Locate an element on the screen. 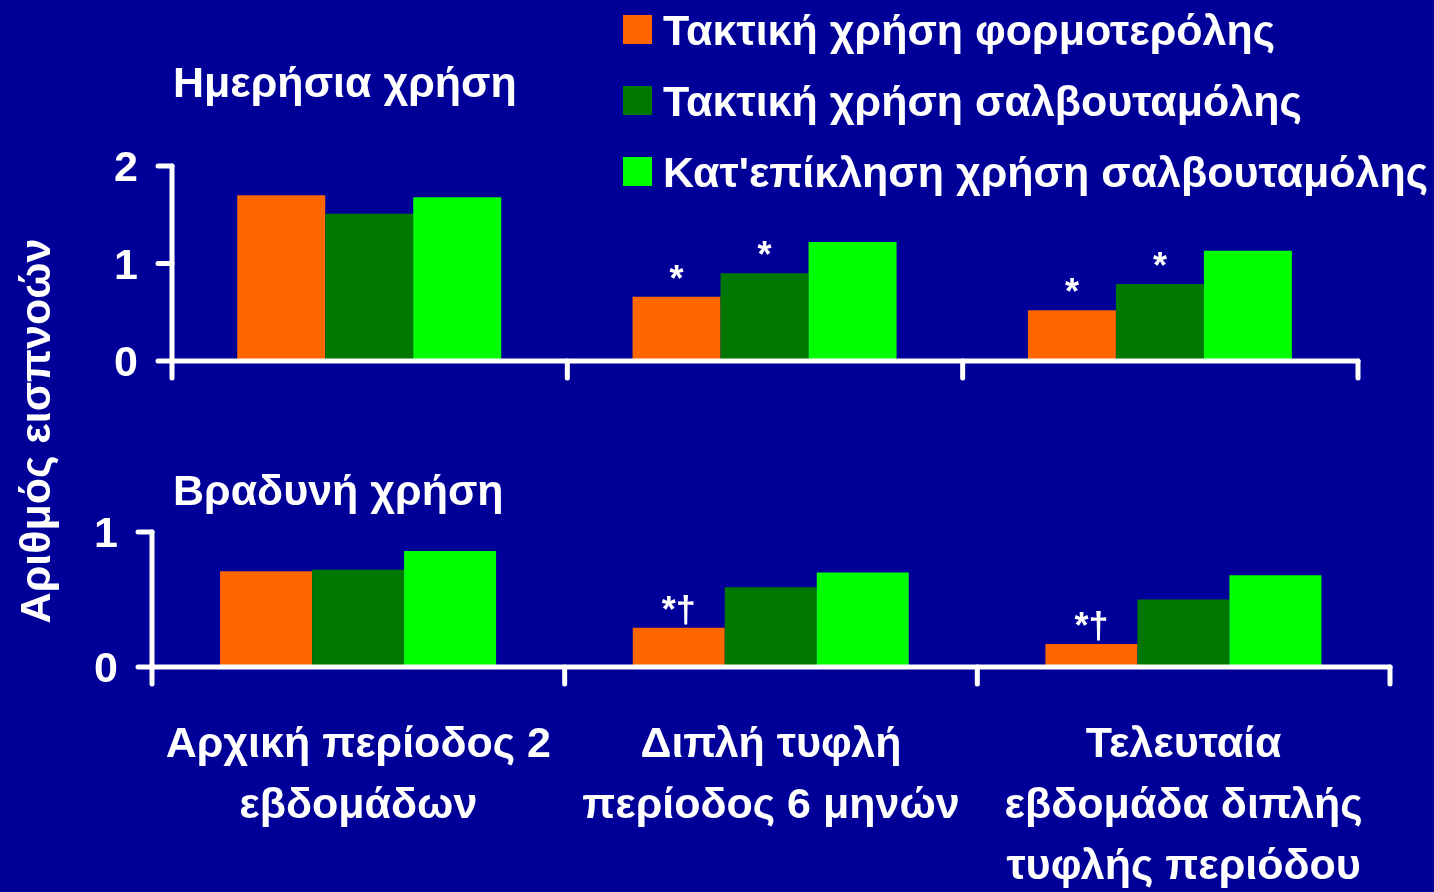 The image size is (1434, 892). chart-title: Βραδυνή χρήση is located at coordinates (338, 490).